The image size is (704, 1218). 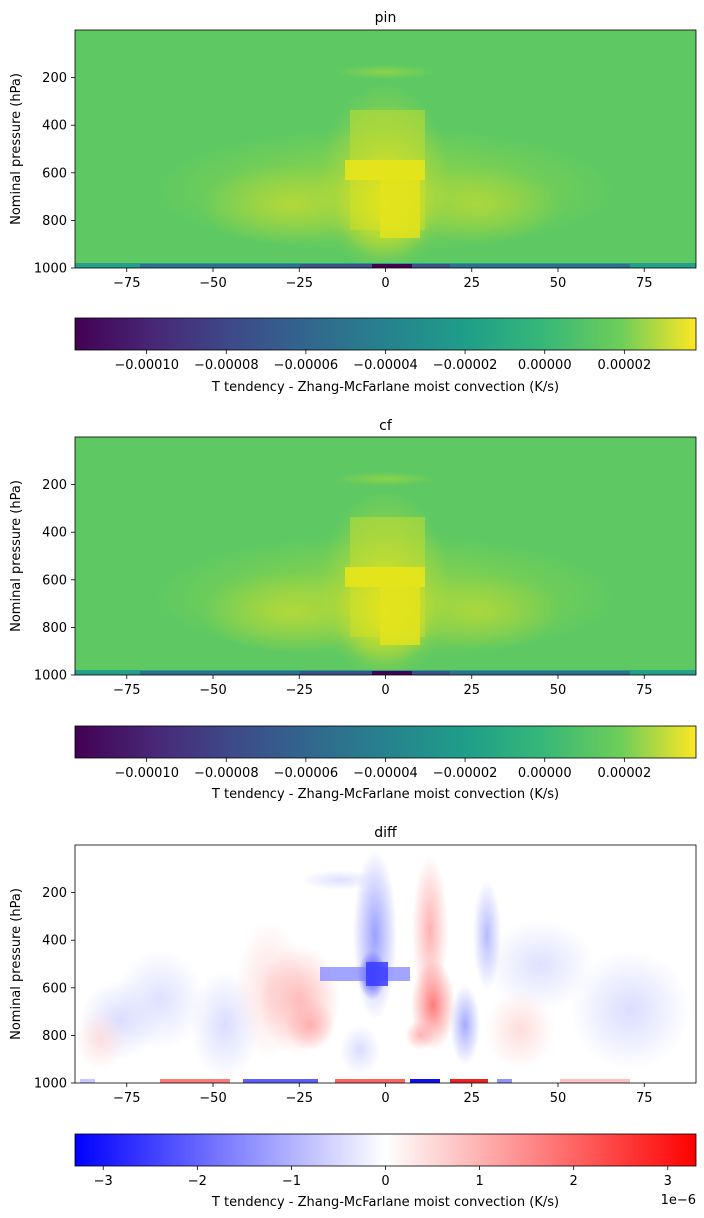 What do you see at coordinates (197, 1181) in the screenshot?
I see `colorbar-tick-label: −2` at bounding box center [197, 1181].